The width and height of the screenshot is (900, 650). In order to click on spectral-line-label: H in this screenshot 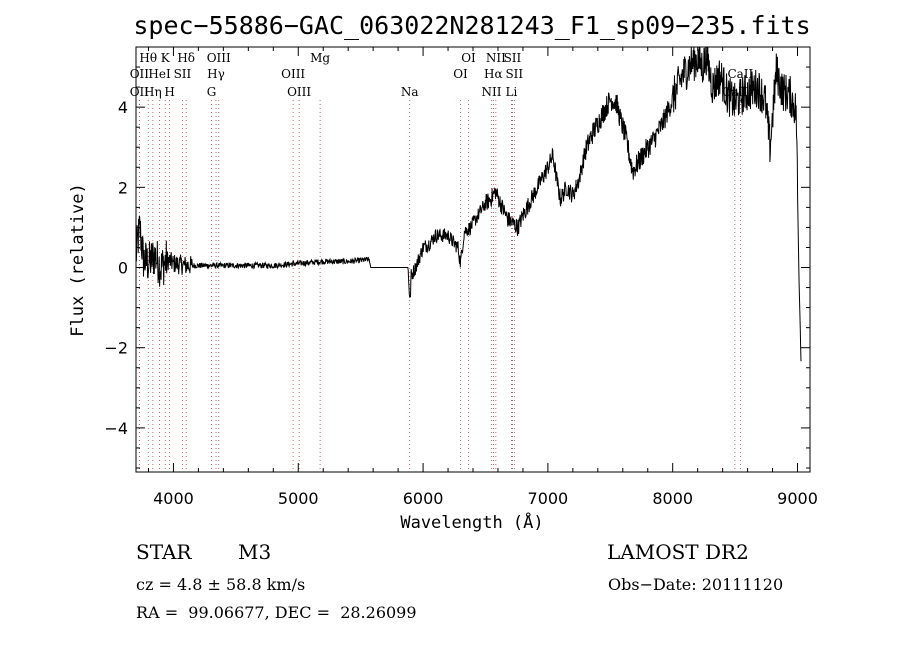, I will do `click(169, 92)`.